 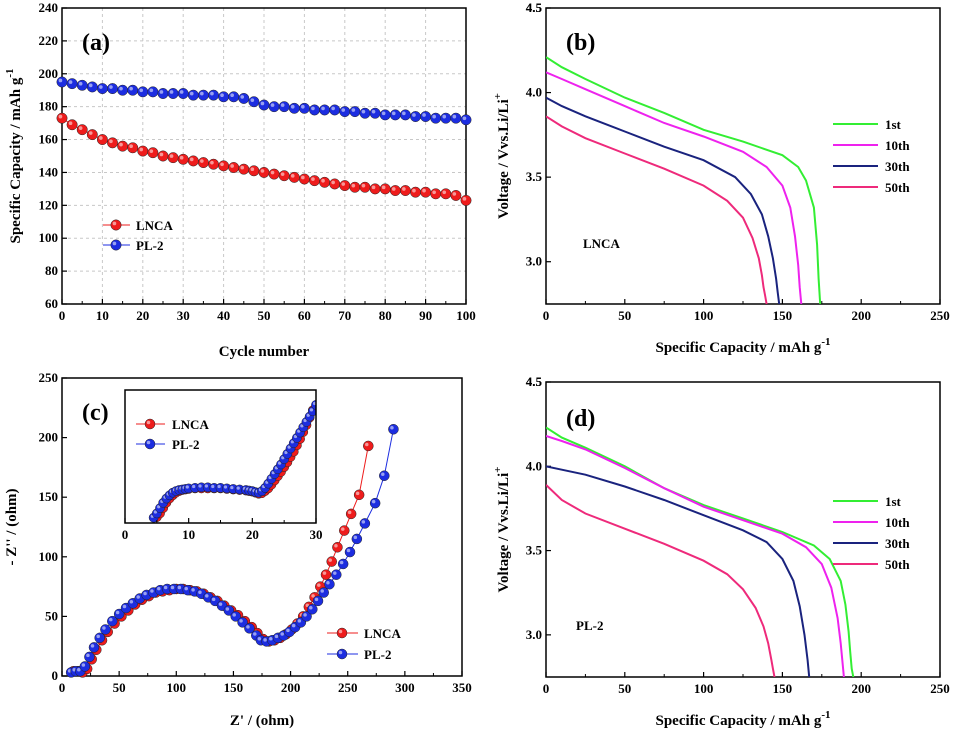 What do you see at coordinates (893, 501) in the screenshot?
I see `legend-label: 1st` at bounding box center [893, 501].